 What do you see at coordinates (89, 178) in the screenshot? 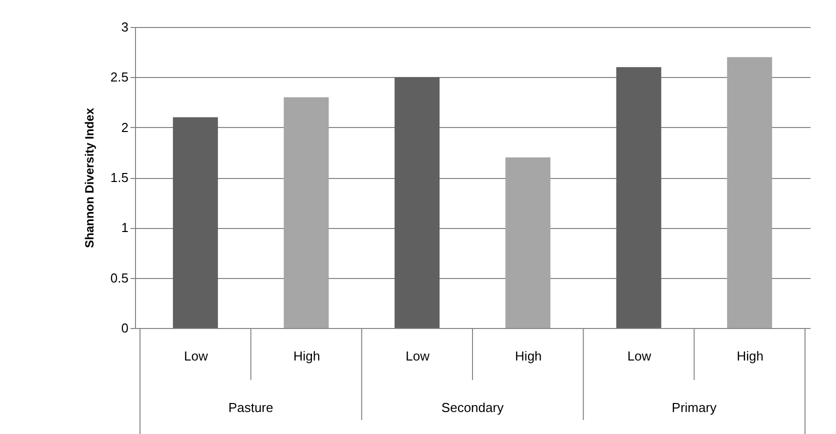
I see `y-axis-title: Shannon Diversity Index` at bounding box center [89, 178].